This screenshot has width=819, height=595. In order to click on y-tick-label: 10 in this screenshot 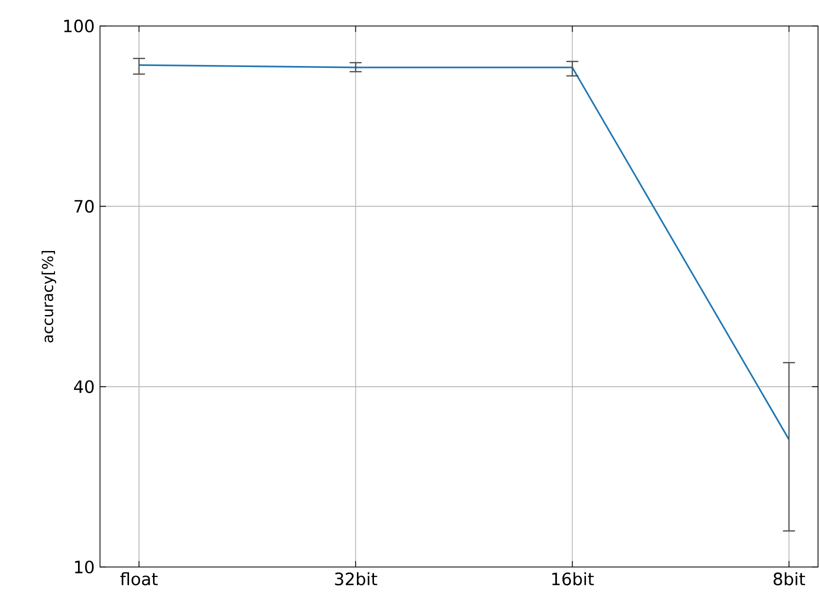, I will do `click(84, 567)`.